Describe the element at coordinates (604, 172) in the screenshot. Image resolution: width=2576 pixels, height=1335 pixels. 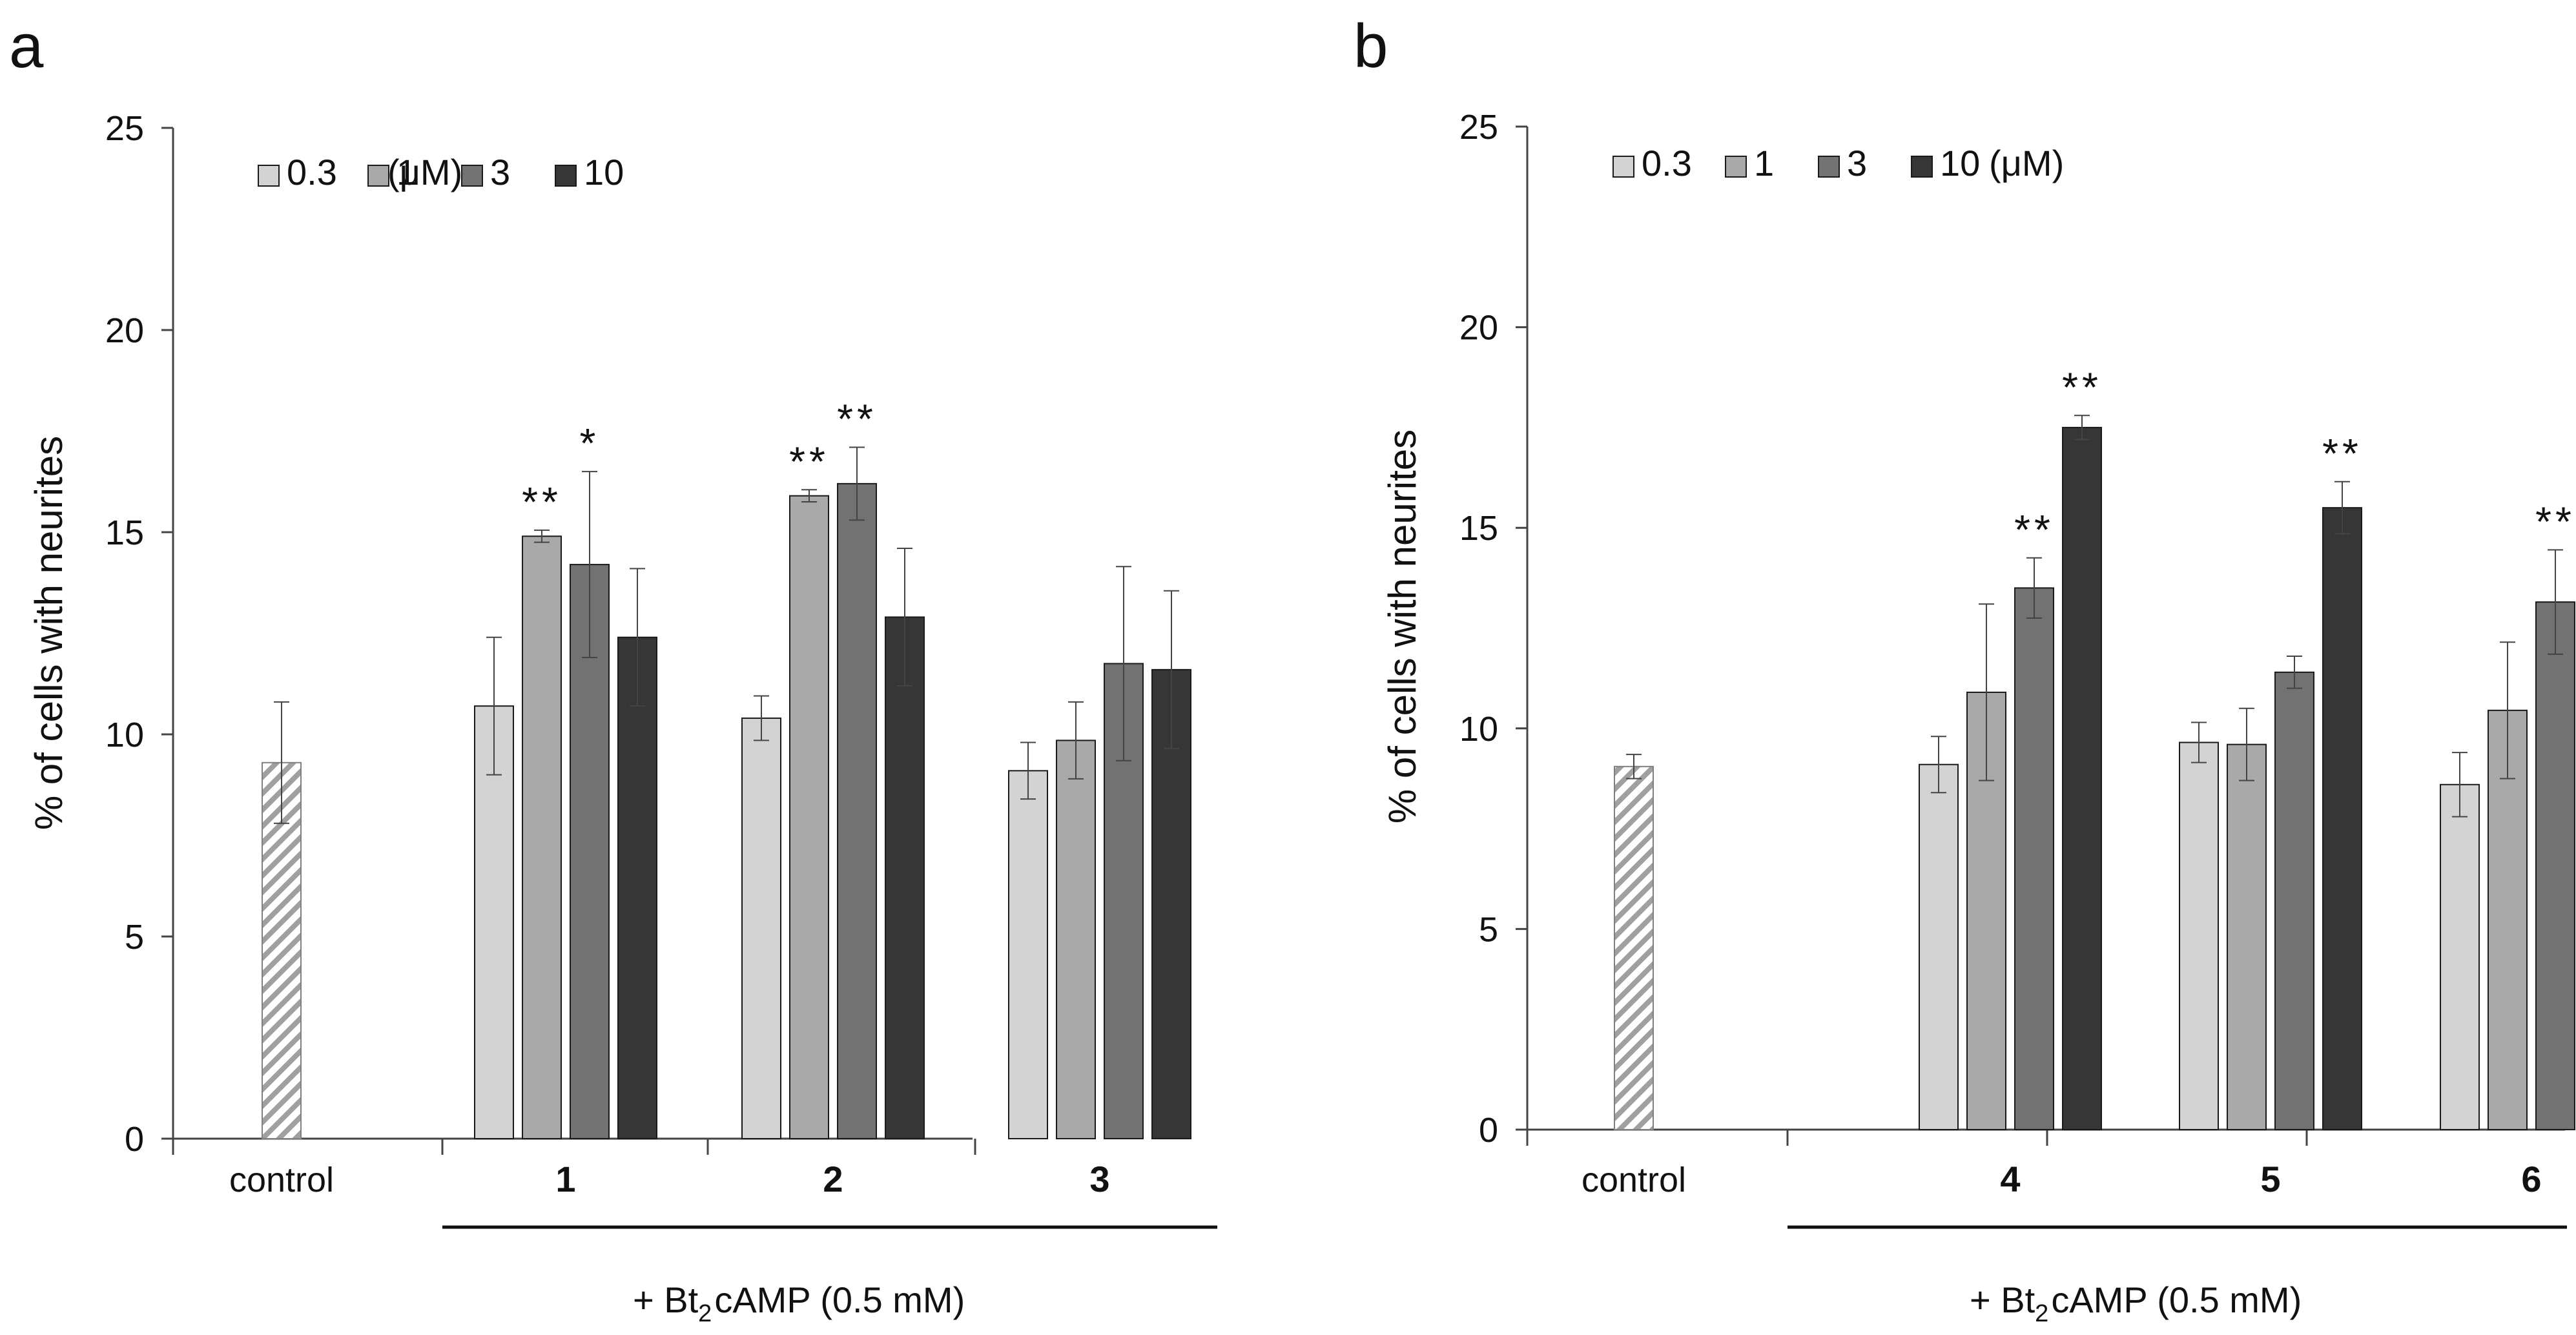
I see `legend-label-10: 10` at that location.